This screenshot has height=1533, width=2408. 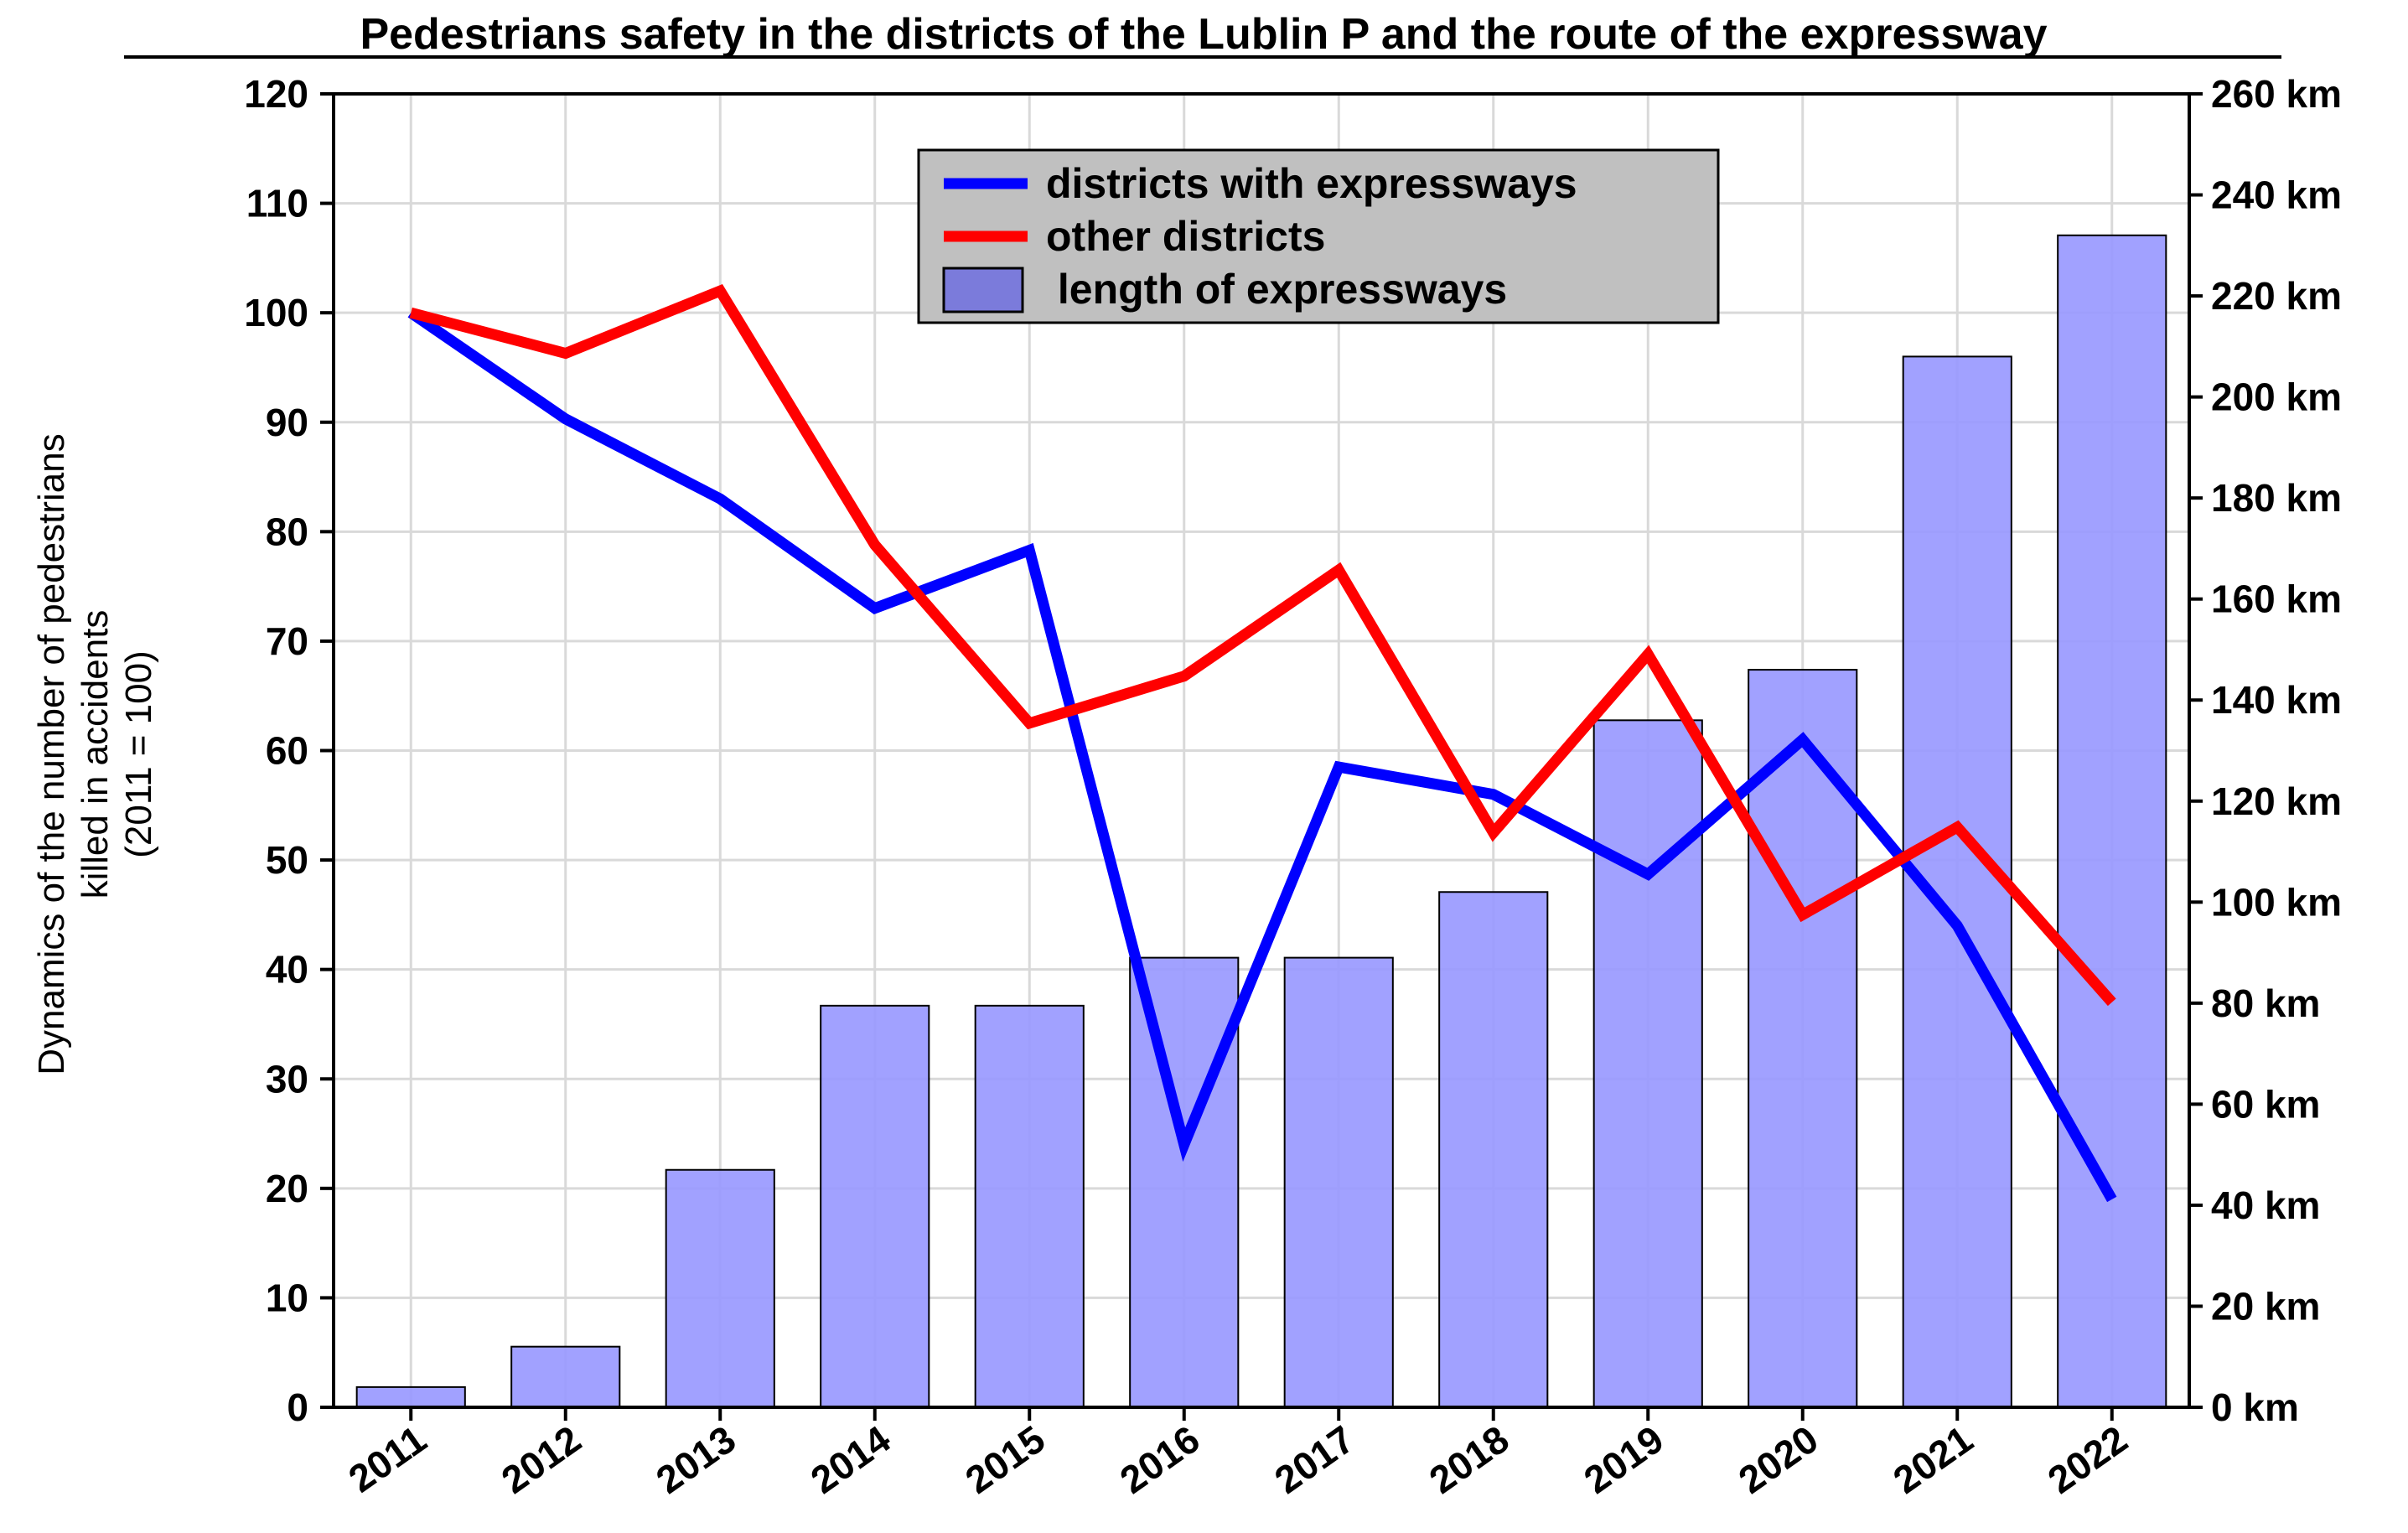 I want to click on y-axis-label-line-1: Dynamics of the number of pedestrians, so click(x=52, y=754).